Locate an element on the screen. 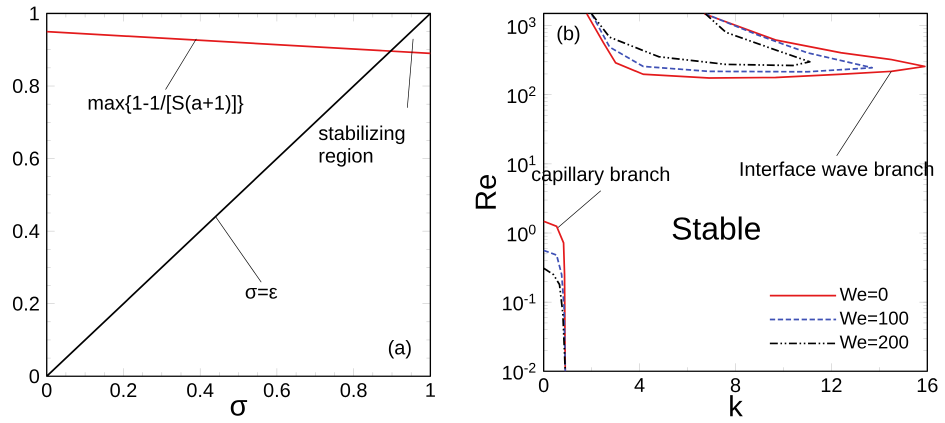  legend-label: We=100 is located at coordinates (874, 318).